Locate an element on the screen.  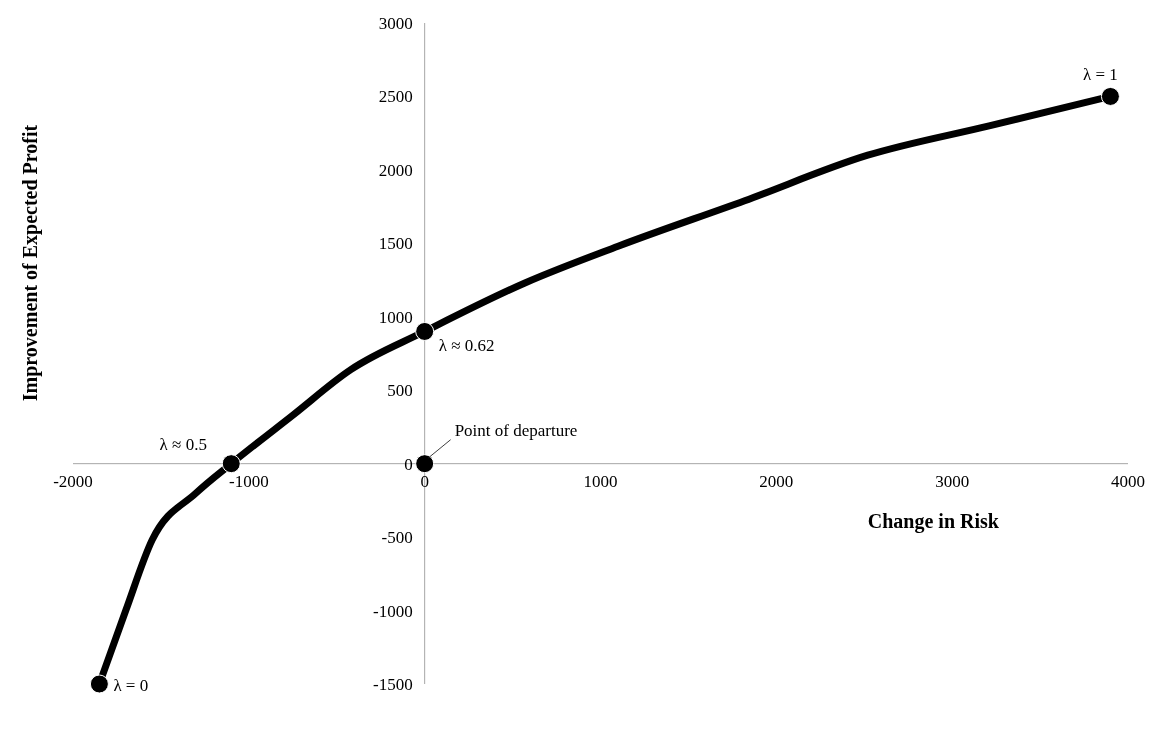
y-tick-label: 2500 is located at coordinates (395, 97).